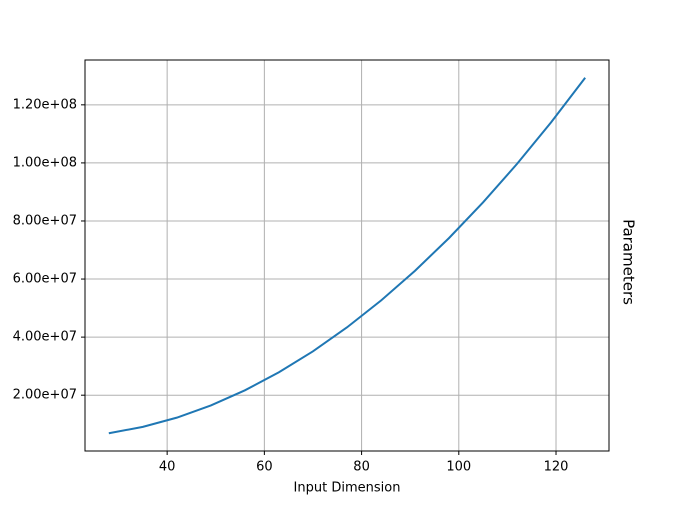 The height and width of the screenshot is (507, 676). Describe the element at coordinates (45, 104) in the screenshot. I see `y-tick-label: 1.20e+08` at that location.